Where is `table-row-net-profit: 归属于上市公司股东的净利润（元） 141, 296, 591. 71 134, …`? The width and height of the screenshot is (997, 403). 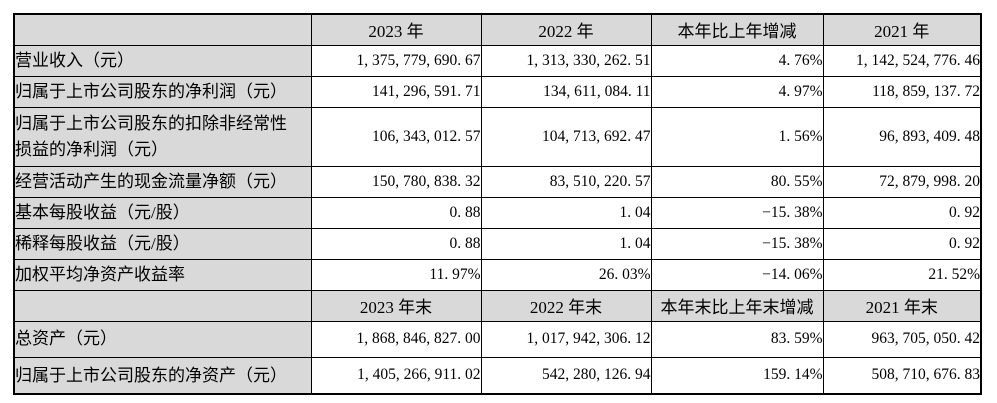
table-row-net-profit: 归属于上市公司股东的净利润（元） 141, 296, 591. 71 134, … is located at coordinates (497, 91).